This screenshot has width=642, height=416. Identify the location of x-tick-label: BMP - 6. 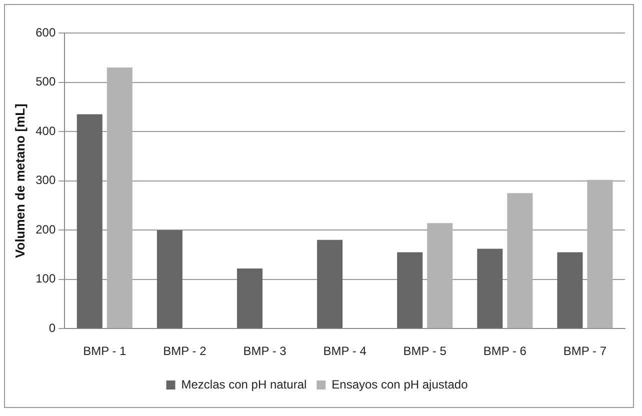
(505, 351).